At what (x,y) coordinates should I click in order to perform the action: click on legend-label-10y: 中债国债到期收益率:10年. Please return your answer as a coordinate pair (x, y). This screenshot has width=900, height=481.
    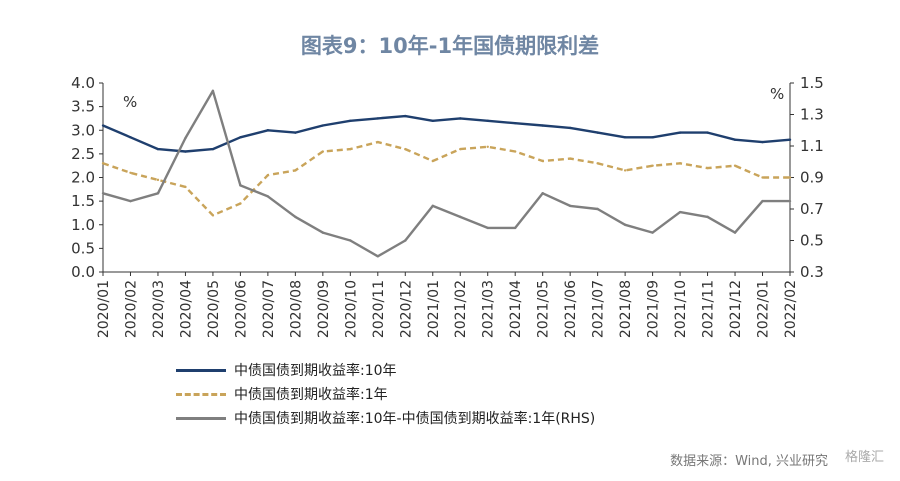
    Looking at the image, I should click on (315, 371).